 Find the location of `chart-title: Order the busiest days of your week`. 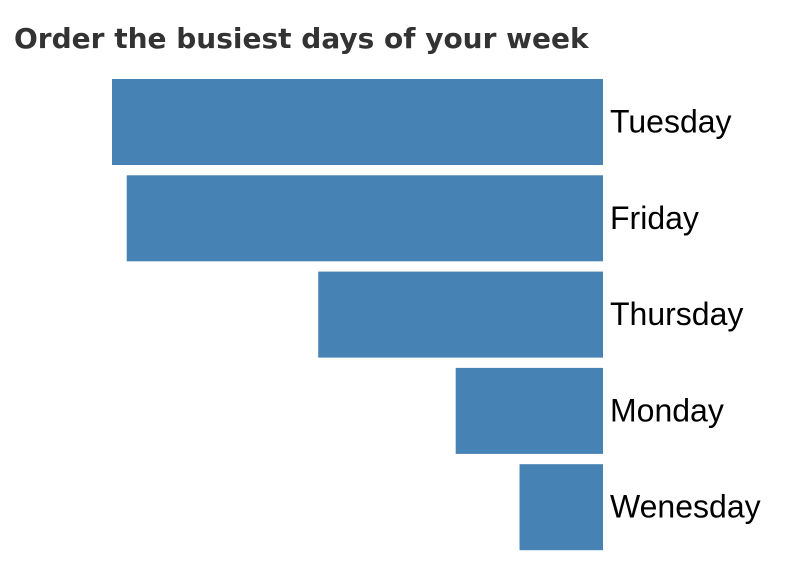

chart-title: Order the busiest days of your week is located at coordinates (302, 38).